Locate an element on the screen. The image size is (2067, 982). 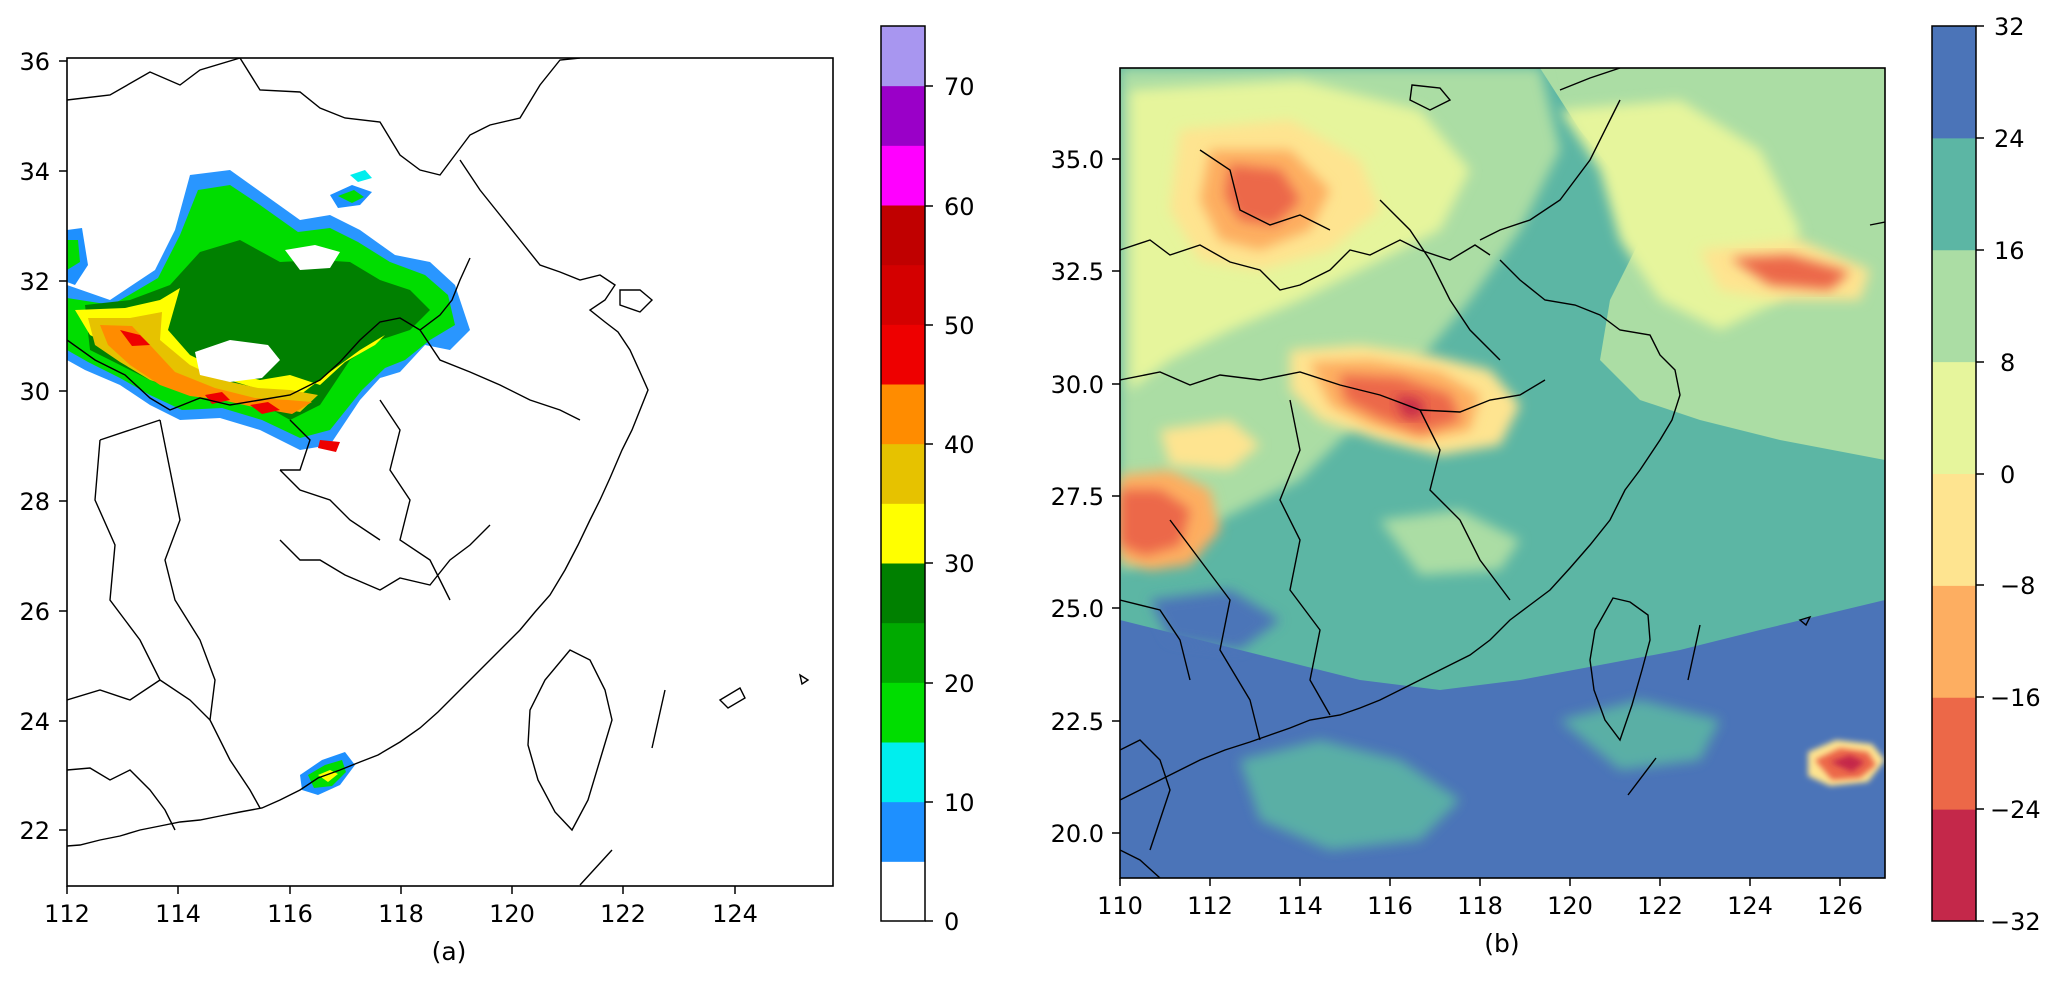
panel-a-y-axis is located at coordinates (63, 445).